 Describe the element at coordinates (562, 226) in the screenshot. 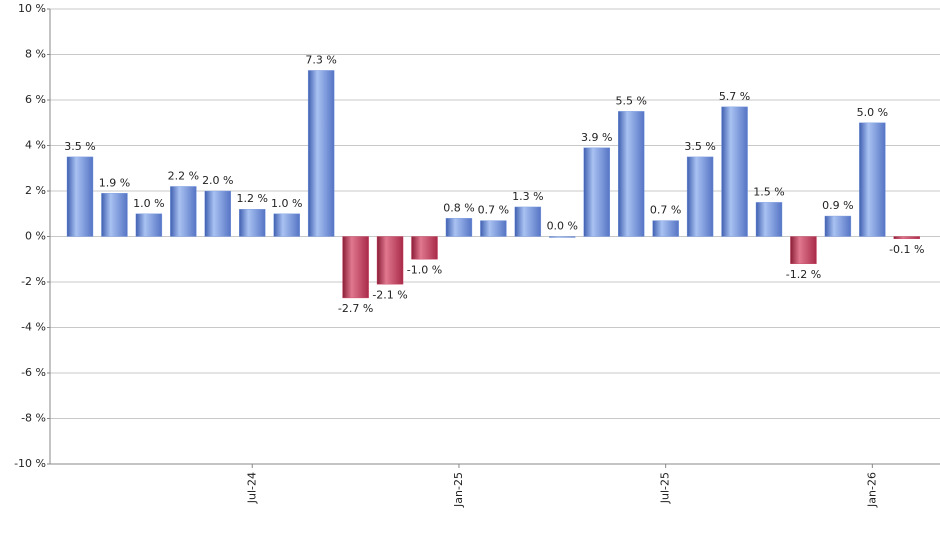

I see `value-label: 0.0 %` at that location.